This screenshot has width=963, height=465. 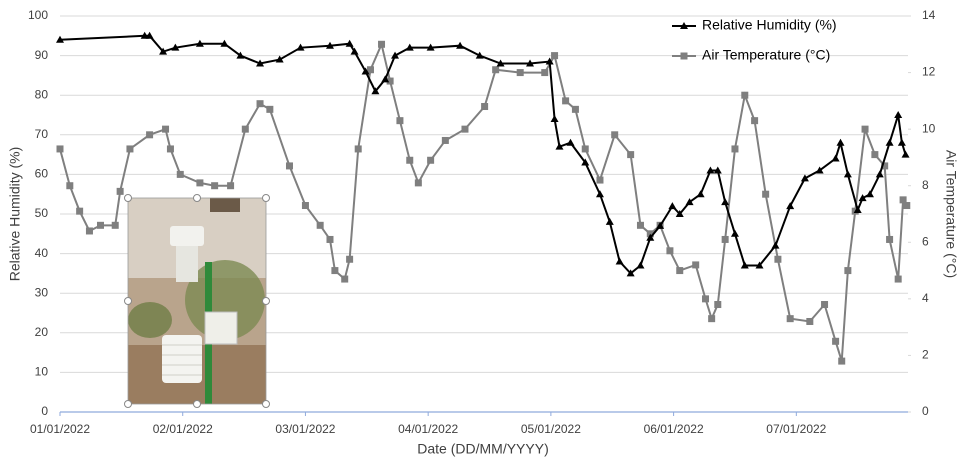 What do you see at coordinates (44, 411) in the screenshot?
I see `y-tick-label: 0` at bounding box center [44, 411].